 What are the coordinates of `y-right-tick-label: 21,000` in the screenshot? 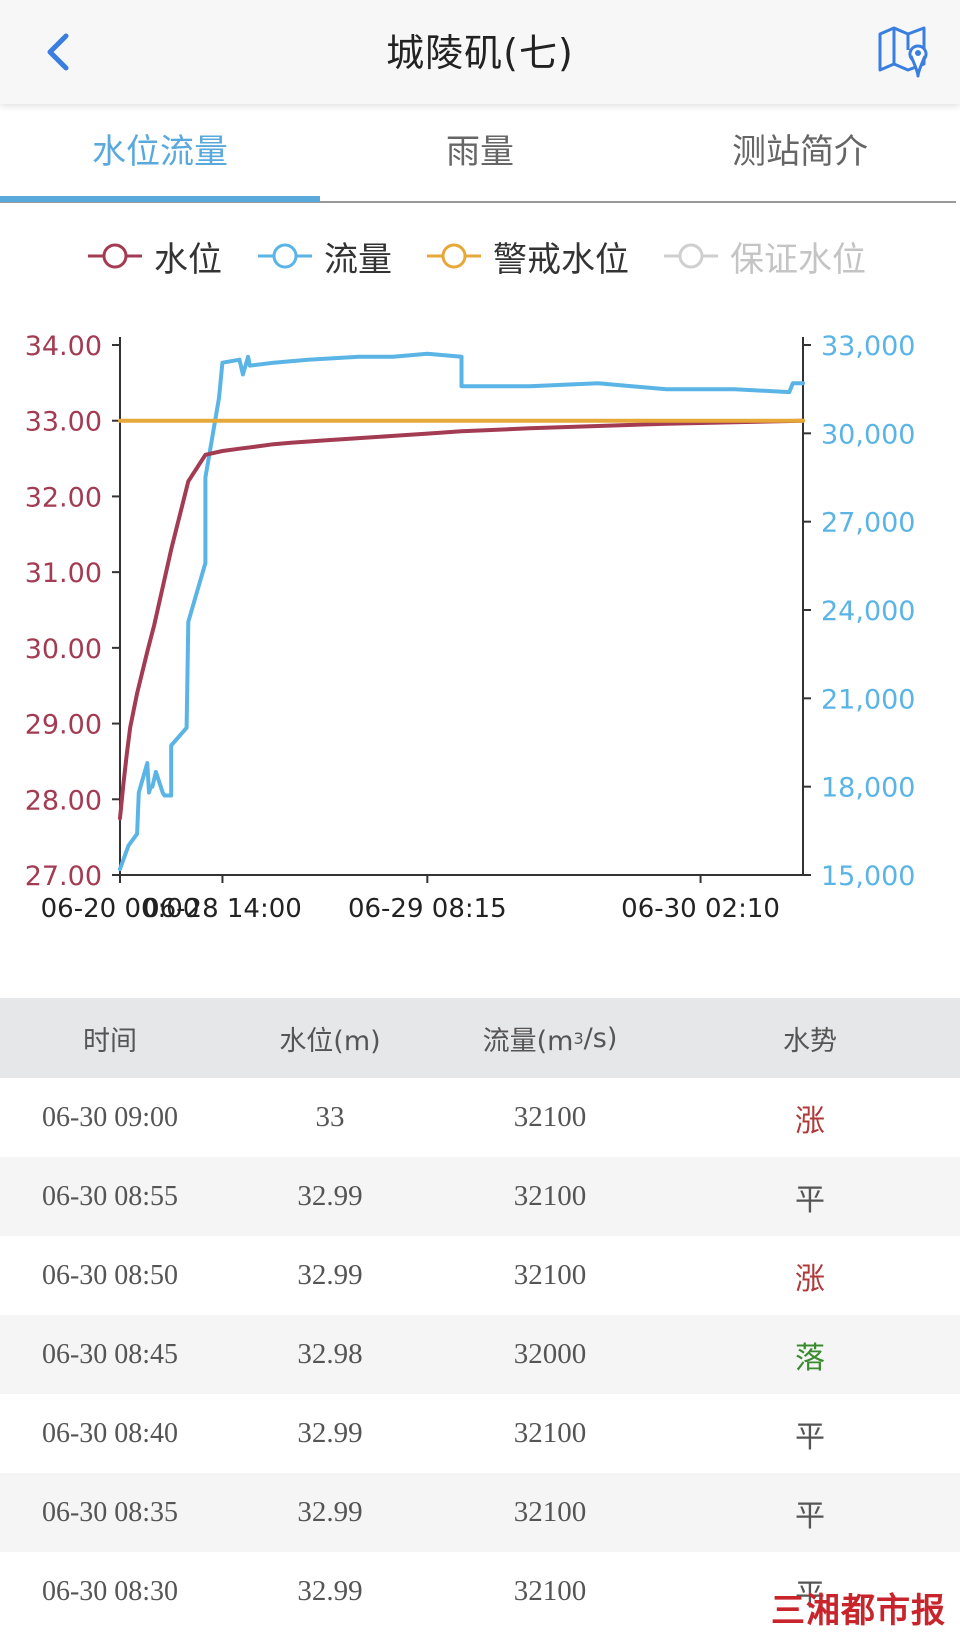 It's located at (868, 699).